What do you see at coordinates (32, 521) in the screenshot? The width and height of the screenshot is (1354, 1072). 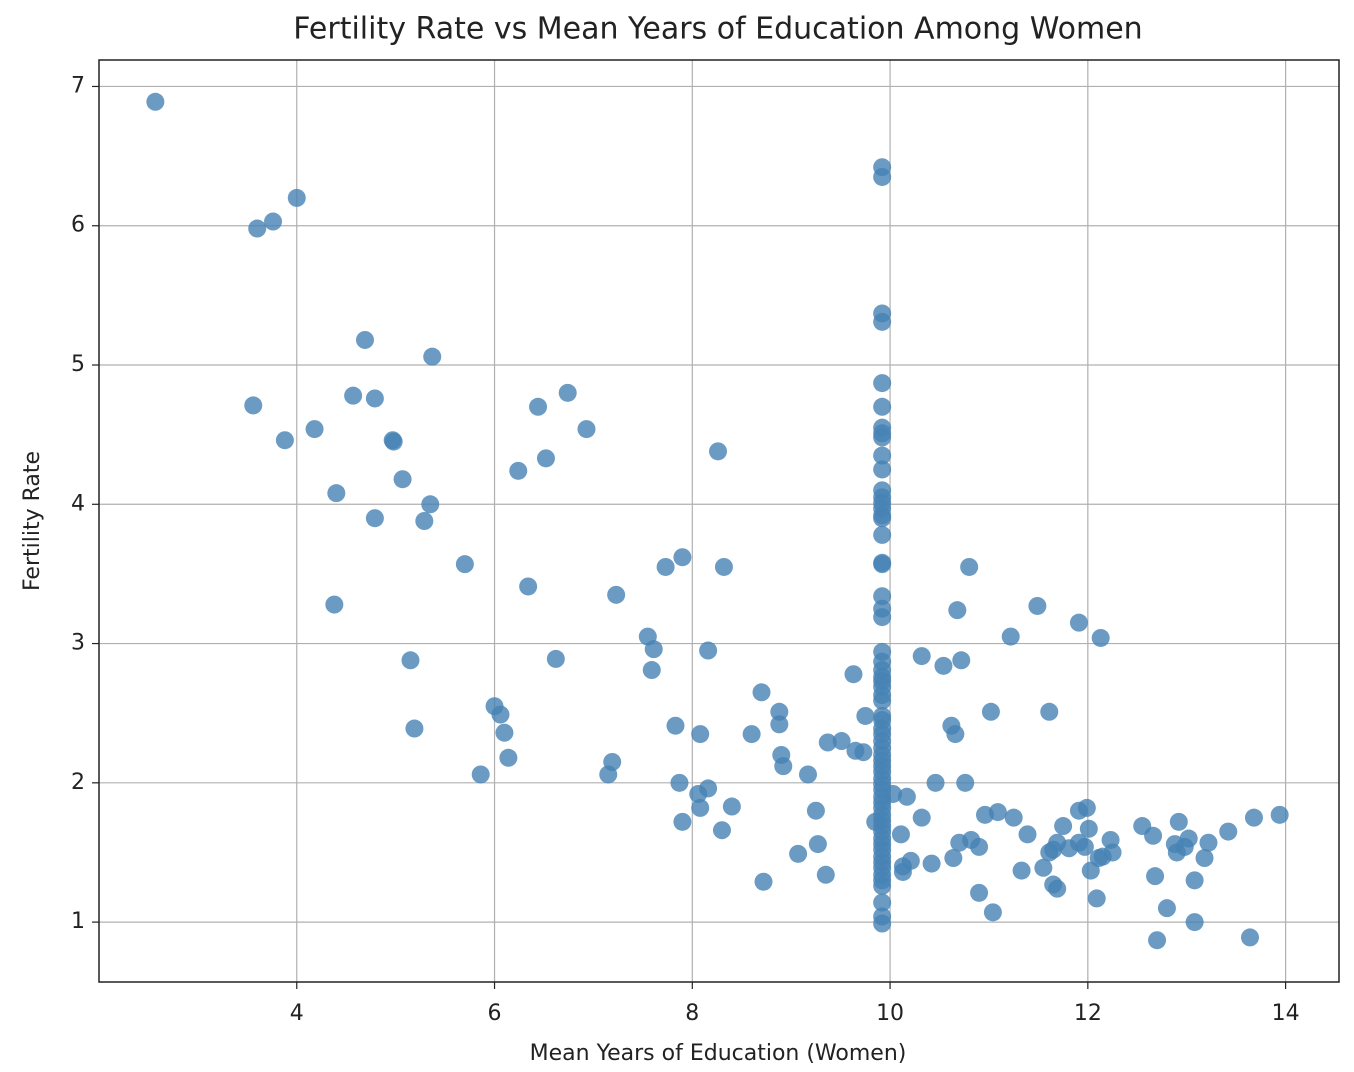 I see `y-axis-label: Fertility Rate` at bounding box center [32, 521].